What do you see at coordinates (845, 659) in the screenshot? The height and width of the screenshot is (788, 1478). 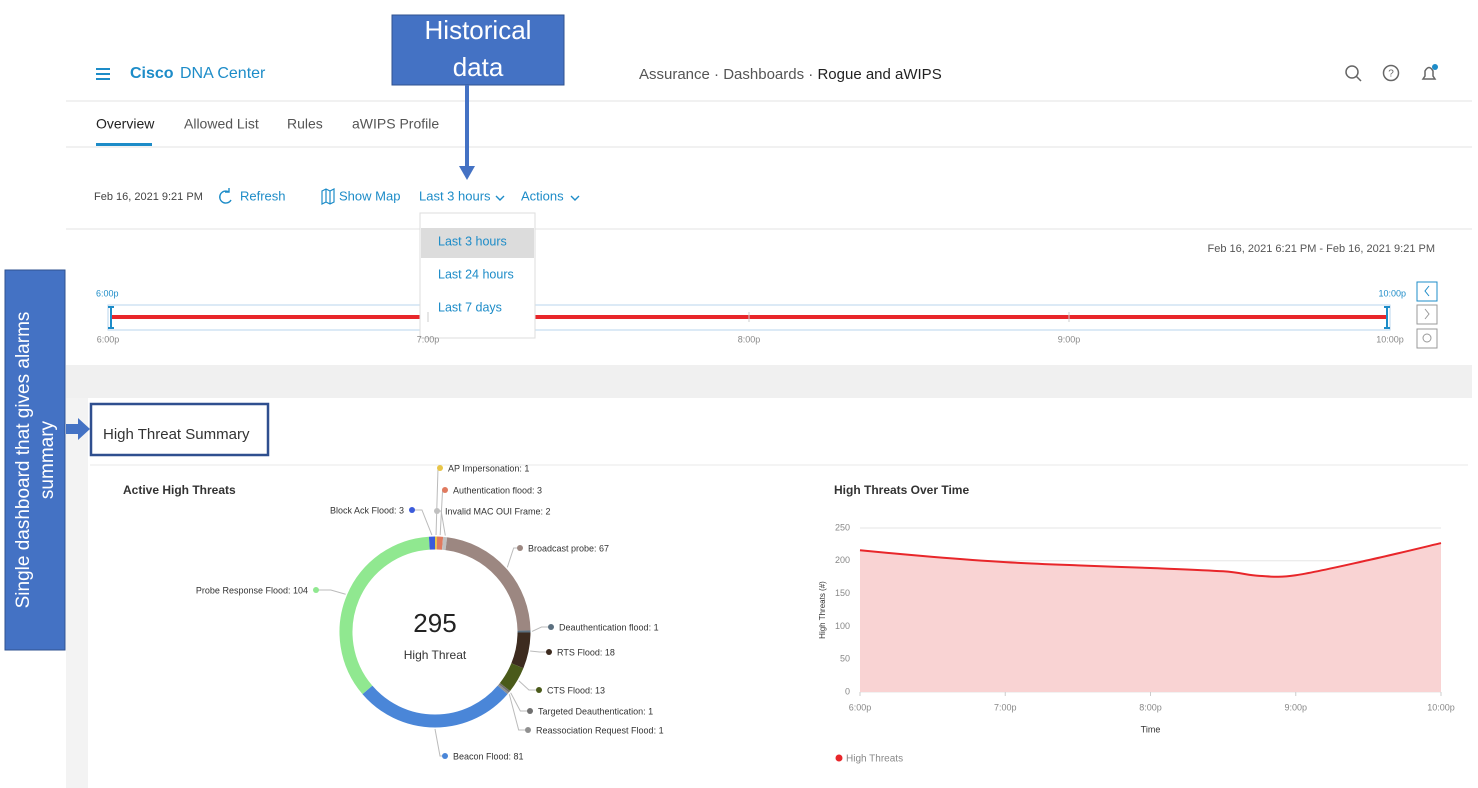 I see `y-tick-label: 50` at bounding box center [845, 659].